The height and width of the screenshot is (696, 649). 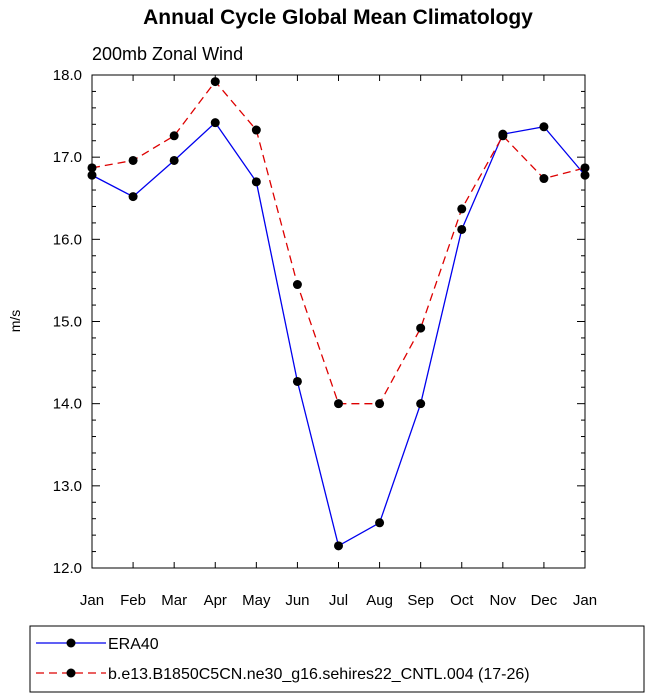 What do you see at coordinates (67, 404) in the screenshot?
I see `y-tick-label: 14.0` at bounding box center [67, 404].